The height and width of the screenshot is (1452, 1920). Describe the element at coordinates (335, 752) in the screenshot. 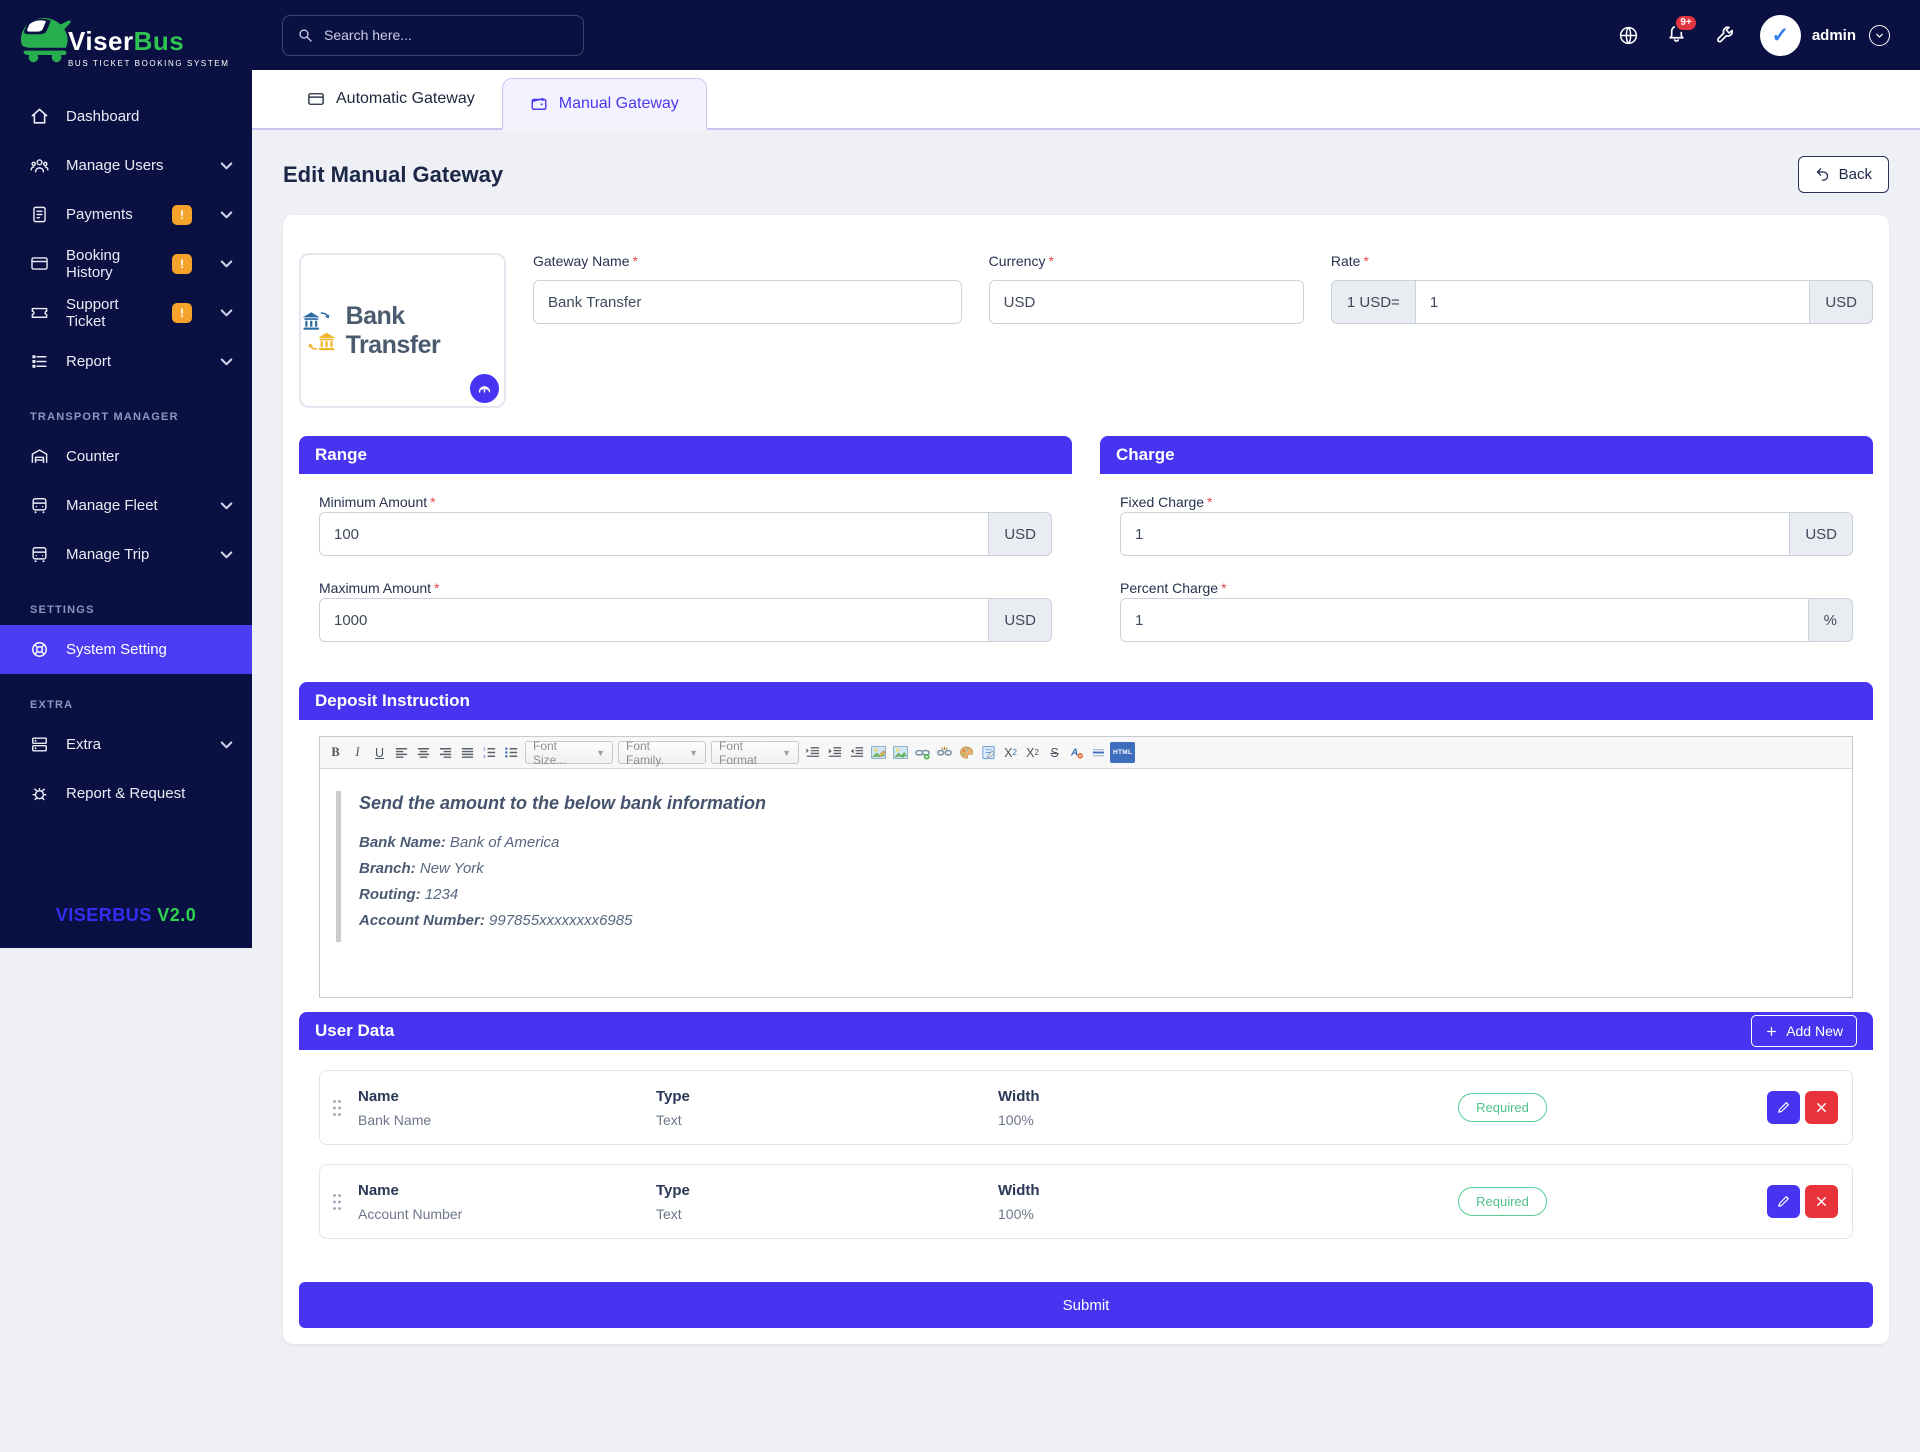

I see `bold-icon: B` at that location.